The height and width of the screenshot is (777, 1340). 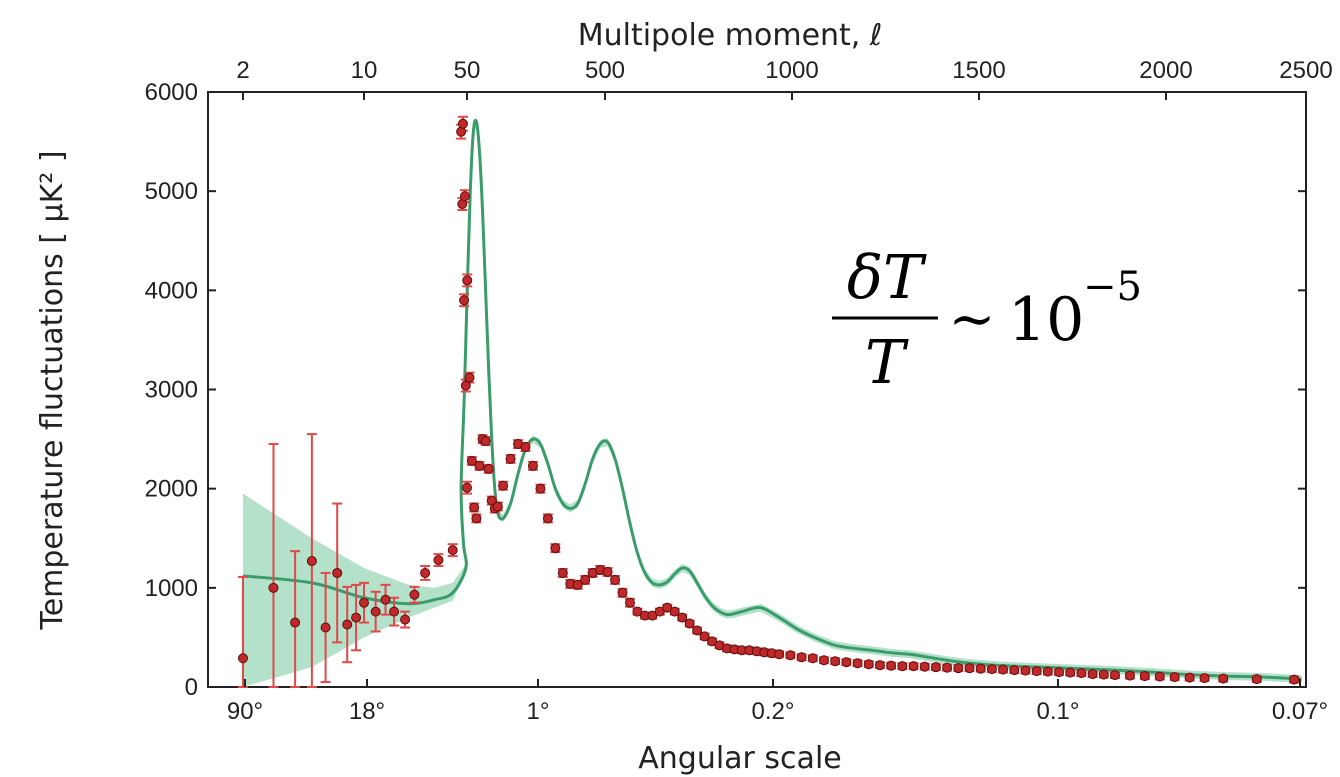 What do you see at coordinates (1165, 70) in the screenshot?
I see `top-tick-label: 2000` at bounding box center [1165, 70].